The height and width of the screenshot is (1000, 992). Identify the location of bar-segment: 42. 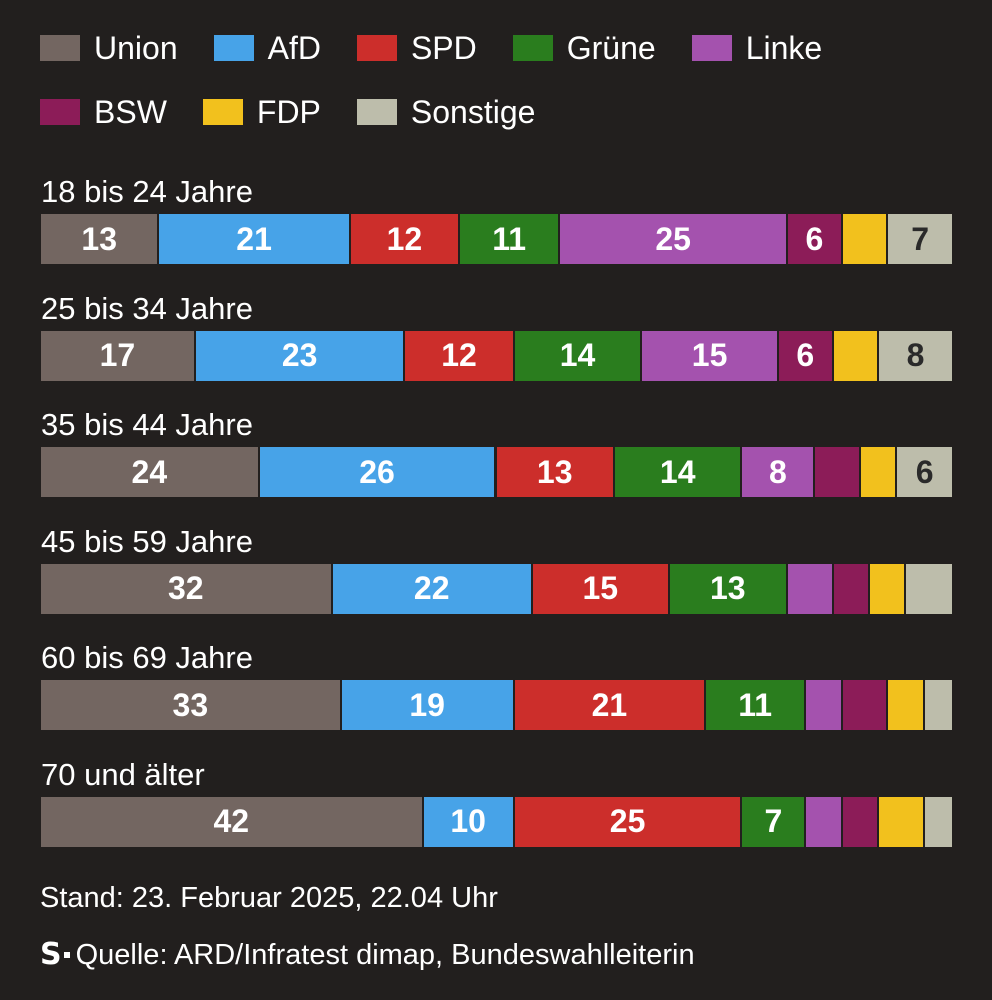
(232, 821).